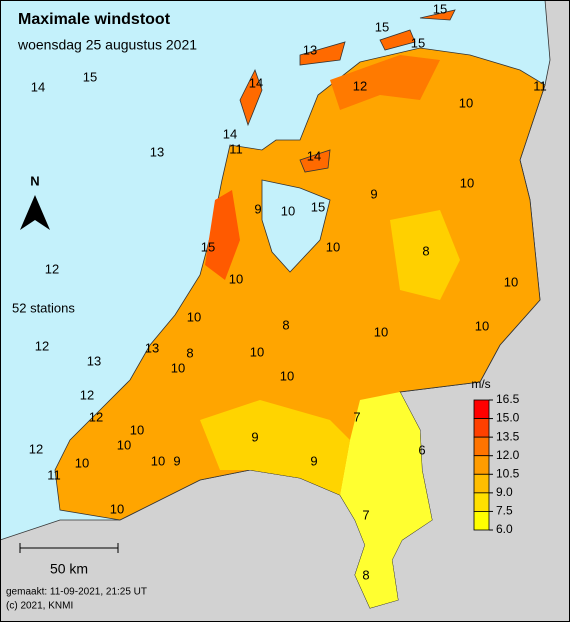 Image resolution: width=570 pixels, height=627 pixels. What do you see at coordinates (69, 569) in the screenshot?
I see `scale-label: 50 km` at bounding box center [69, 569].